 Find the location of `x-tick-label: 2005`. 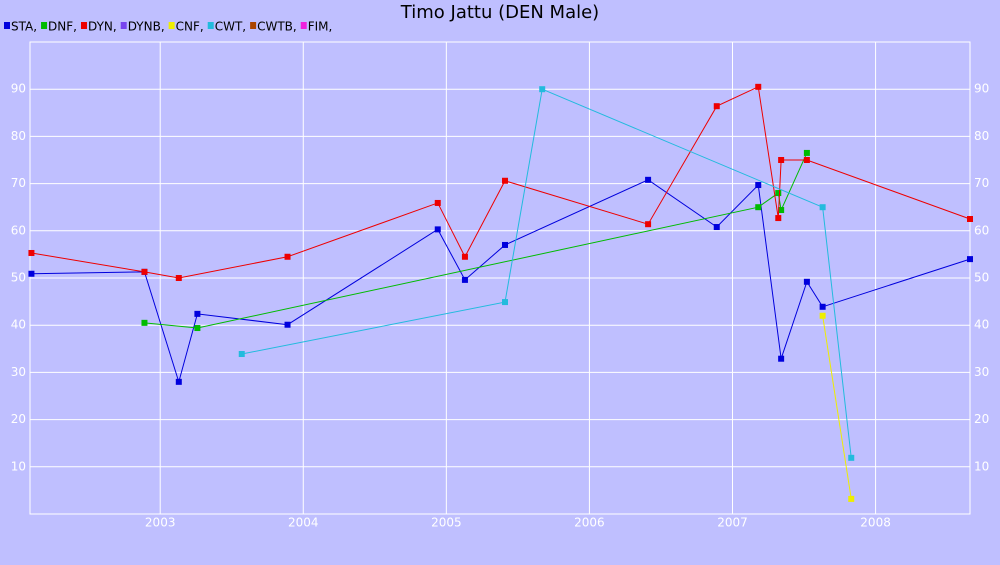

x-tick-label: 2005 is located at coordinates (446, 523).